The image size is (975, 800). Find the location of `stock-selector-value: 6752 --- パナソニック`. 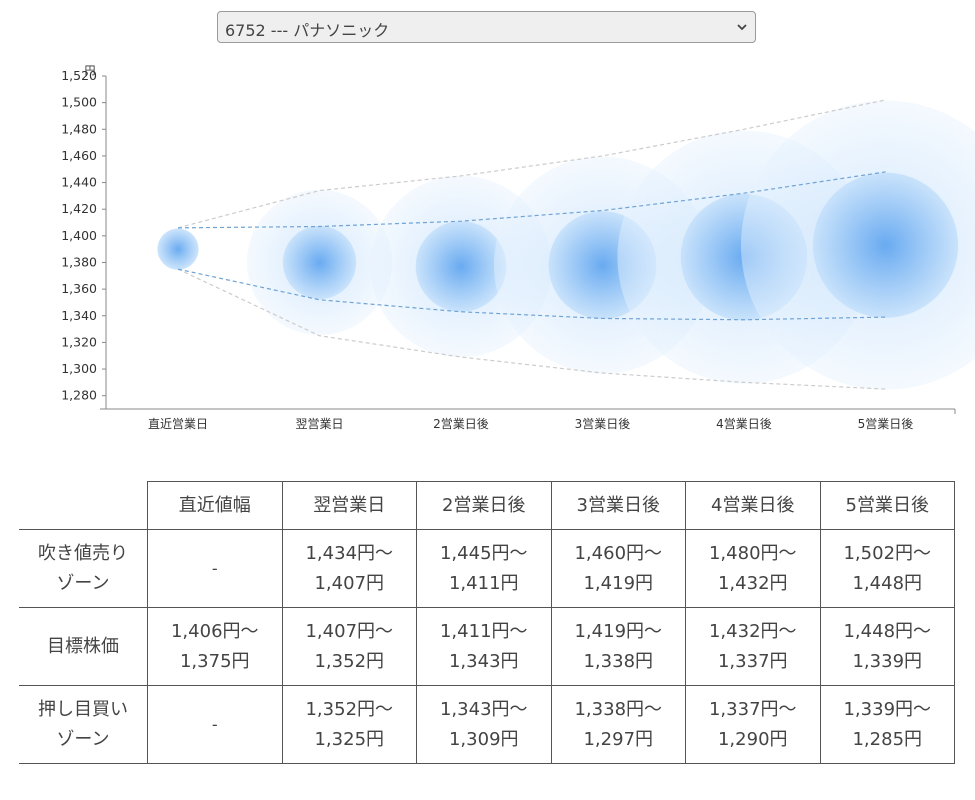

stock-selector-value: 6752 --- パナソニック is located at coordinates (307, 30).